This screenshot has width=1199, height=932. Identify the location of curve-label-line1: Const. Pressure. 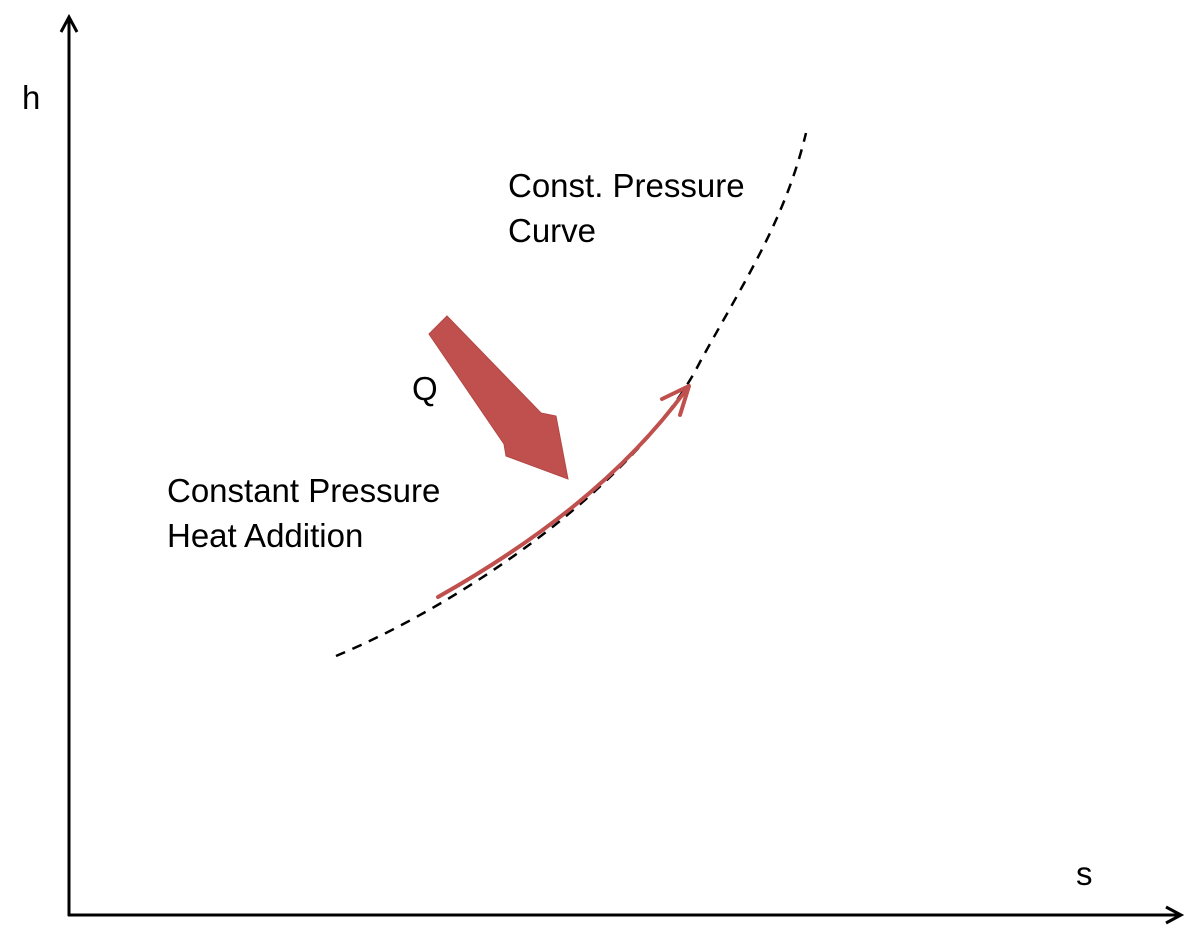
(626, 185).